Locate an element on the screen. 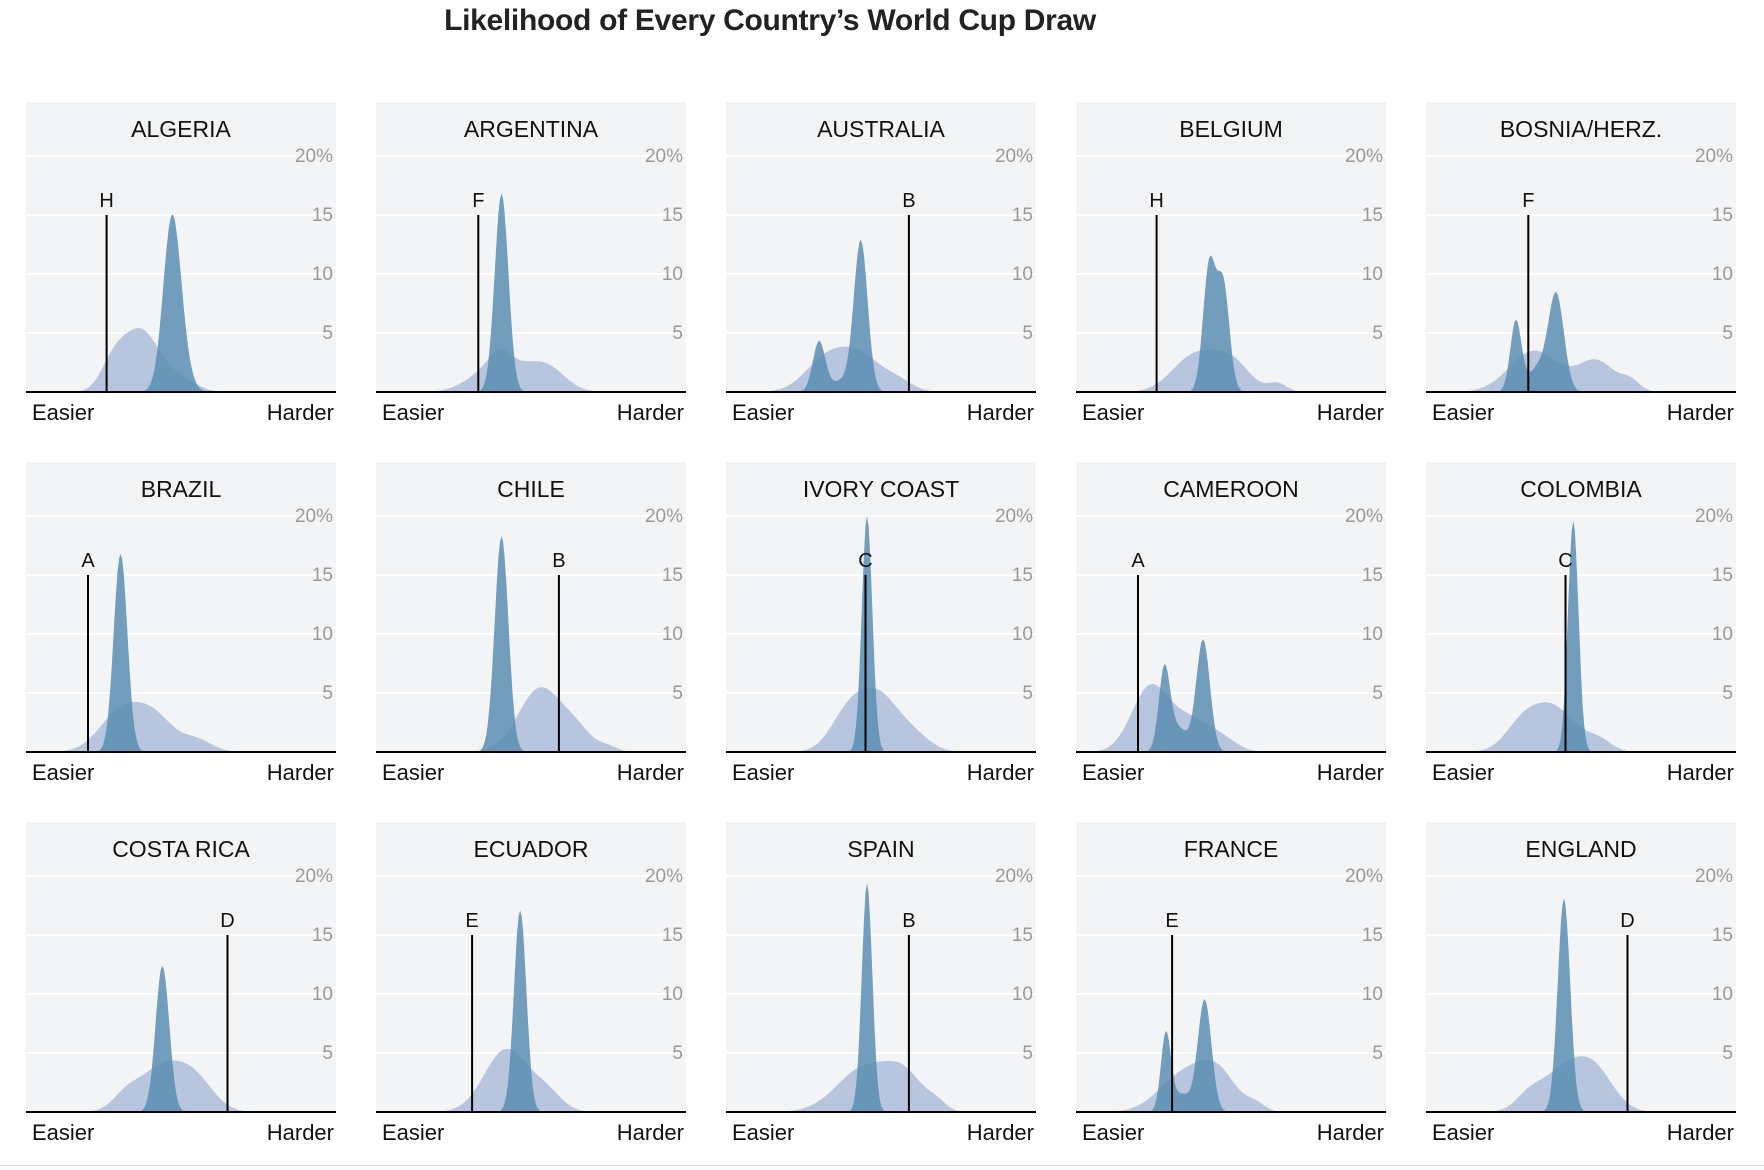 The height and width of the screenshot is (1170, 1764). chart-panel: 20% 15 10 5 D COSTA RICA Easier Harder is located at coordinates (181, 983).